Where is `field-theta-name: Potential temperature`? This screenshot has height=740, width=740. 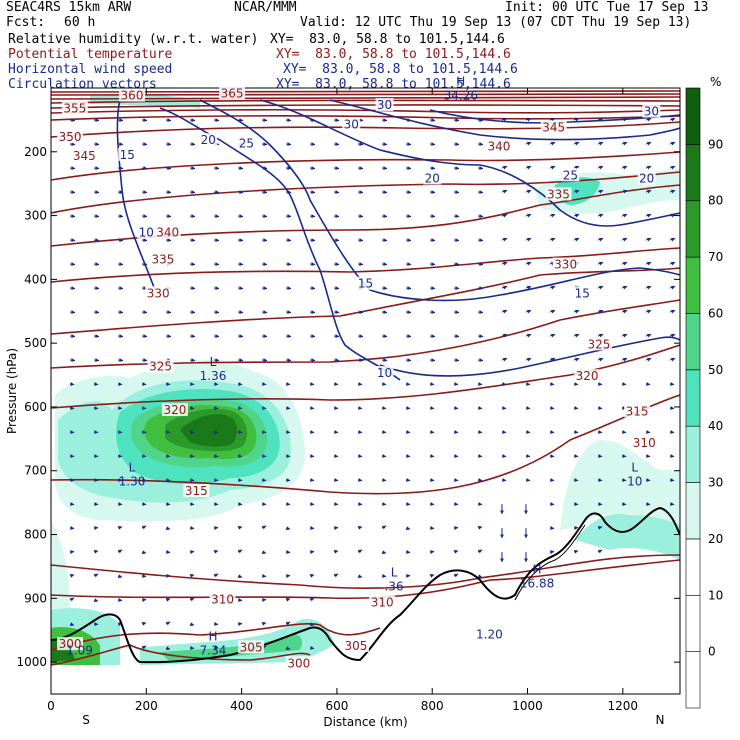 field-theta-name: Potential temperature is located at coordinates (90, 54).